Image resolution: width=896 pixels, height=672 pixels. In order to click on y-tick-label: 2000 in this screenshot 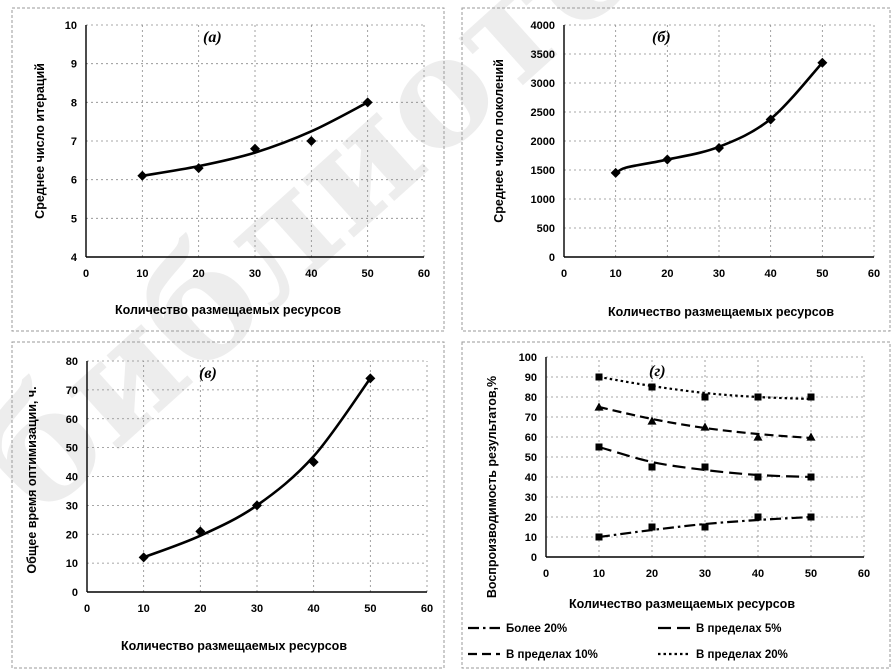, I will do `click(543, 142)`.